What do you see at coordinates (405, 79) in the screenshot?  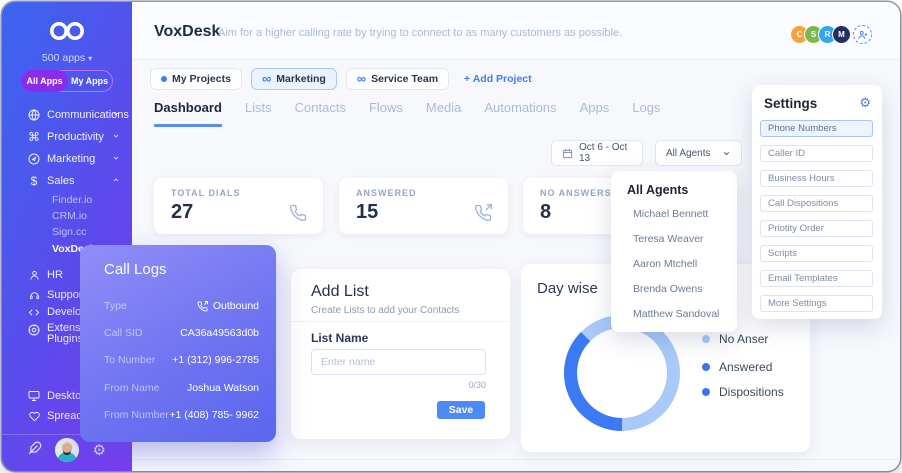 I see `chip-label: Service Team` at bounding box center [405, 79].